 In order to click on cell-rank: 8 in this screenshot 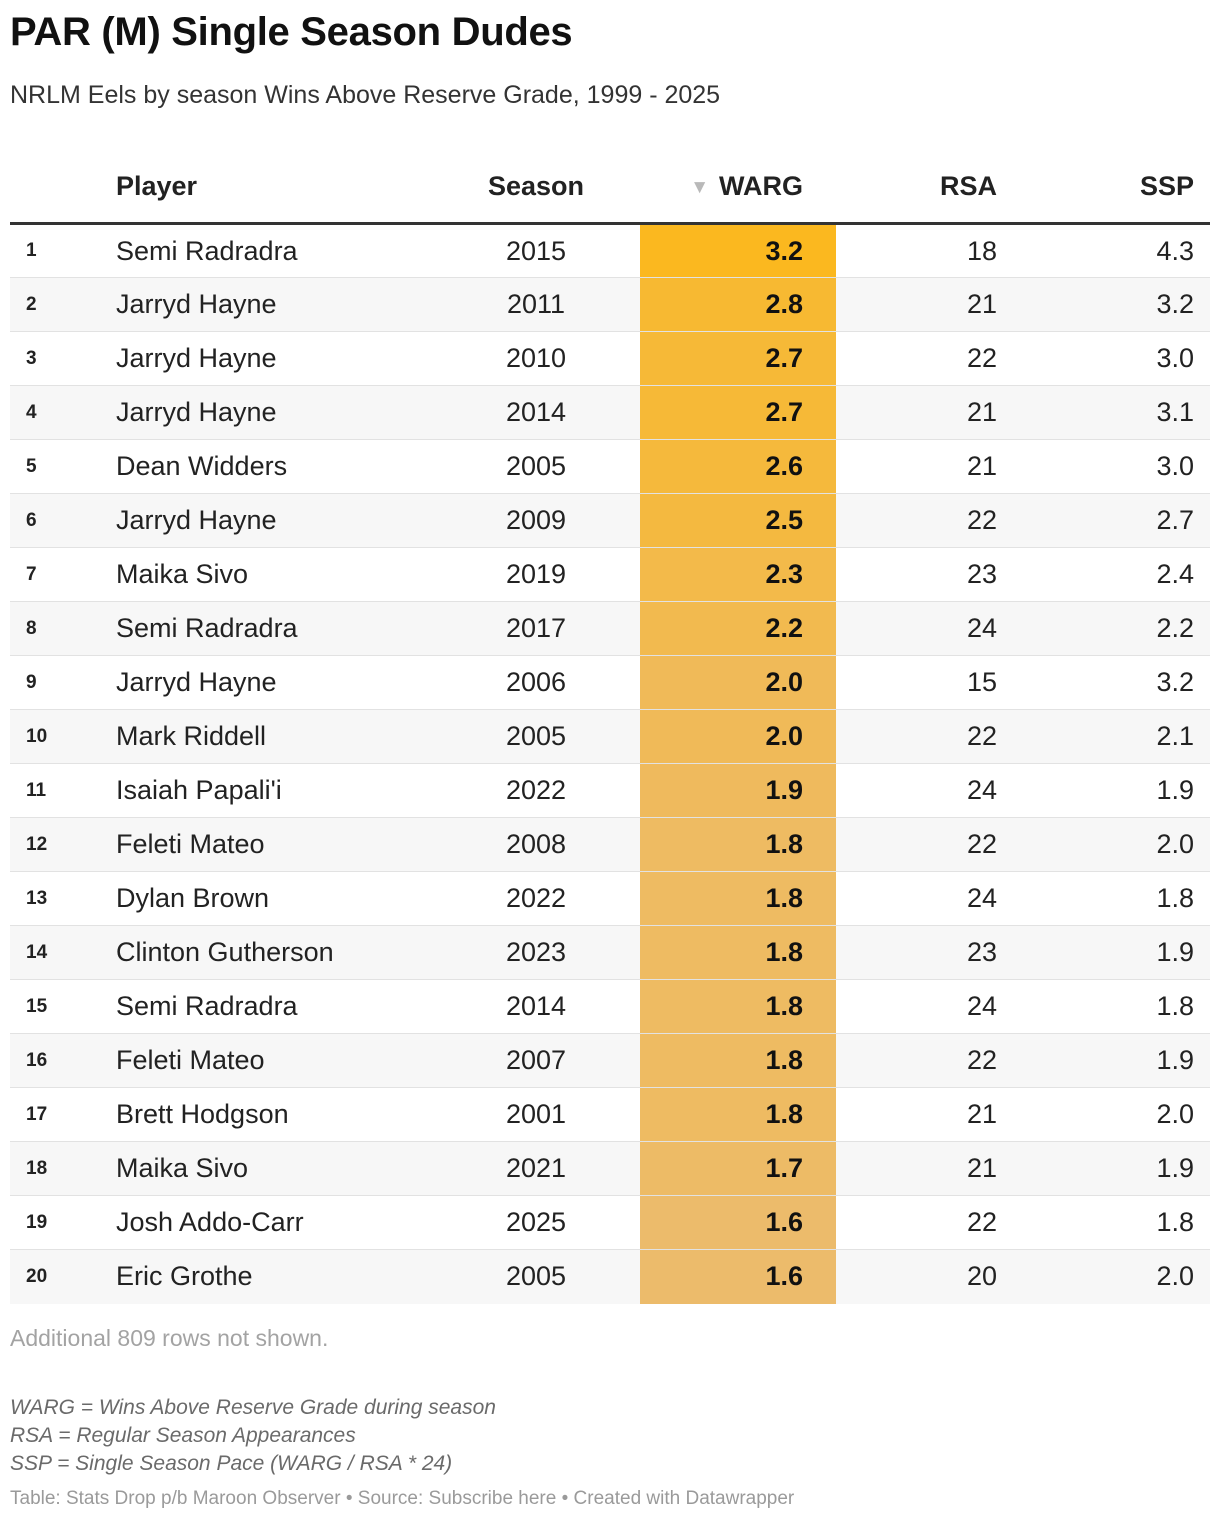, I will do `click(63, 628)`.